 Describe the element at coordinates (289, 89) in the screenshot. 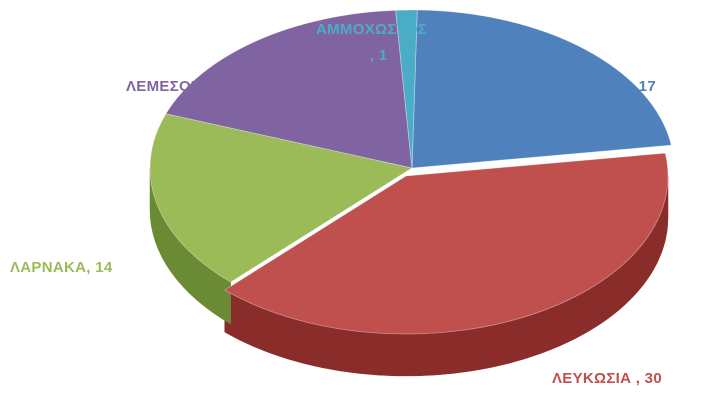

I see `slice-ΛΕΜΕΣΟΣ` at that location.